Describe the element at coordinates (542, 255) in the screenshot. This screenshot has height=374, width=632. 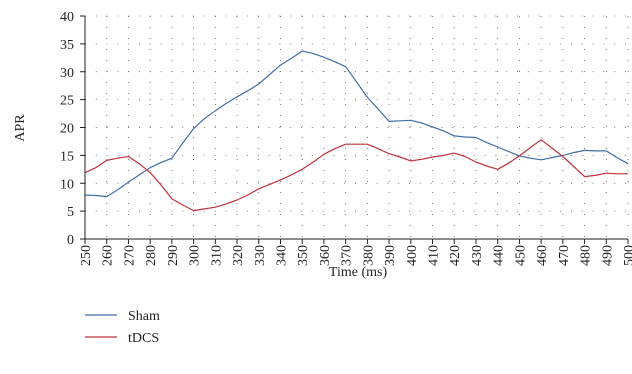
I see `x-tick-label: 460` at that location.